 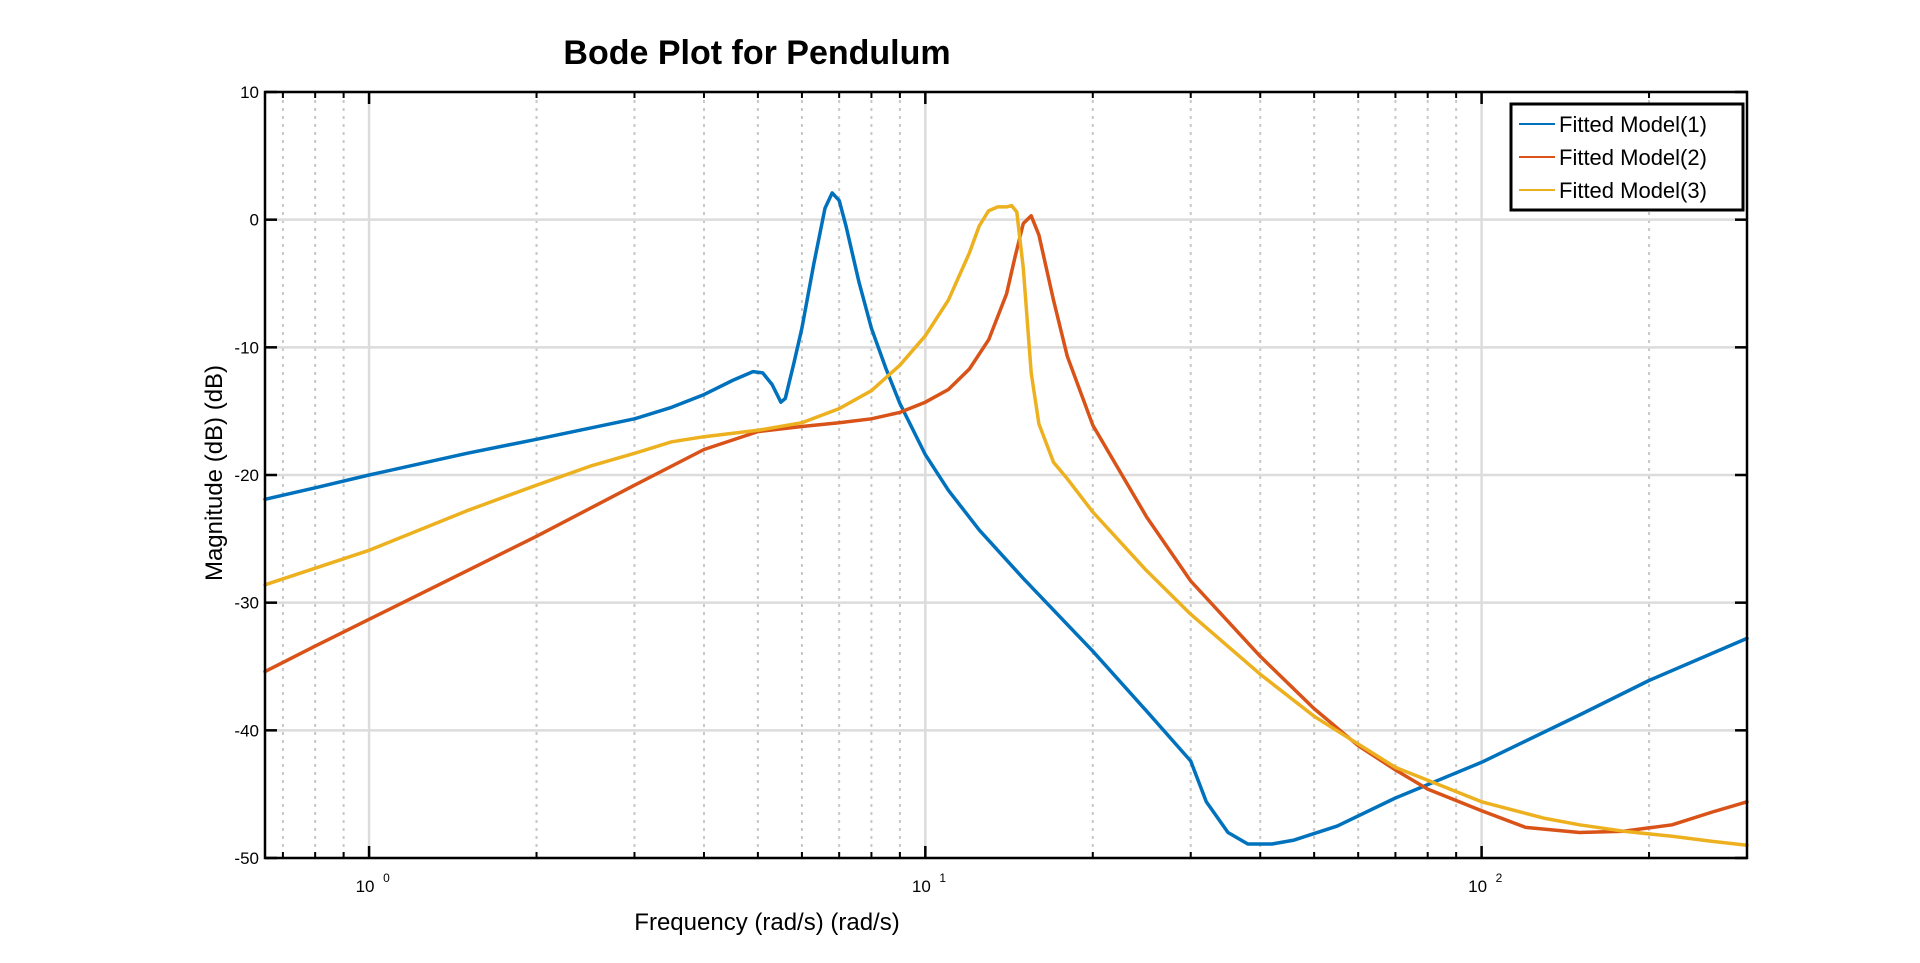 What do you see at coordinates (756, 53) in the screenshot?
I see `chart-title: Bode Plot for Pendulum` at bounding box center [756, 53].